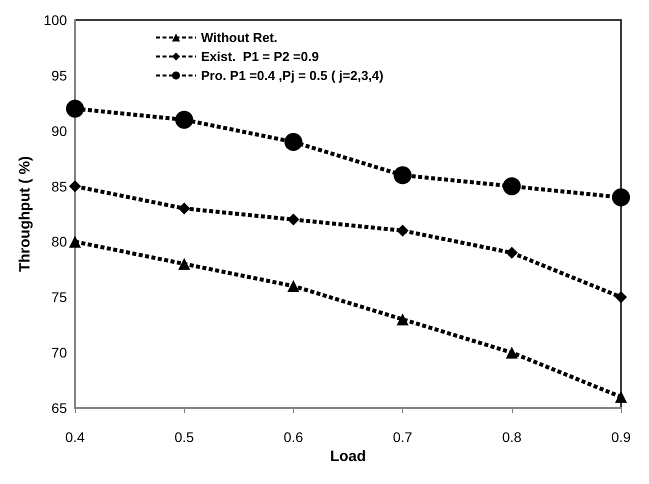 The image size is (649, 484). I want to click on y-axis-title: Throughput ( %), so click(25, 214).